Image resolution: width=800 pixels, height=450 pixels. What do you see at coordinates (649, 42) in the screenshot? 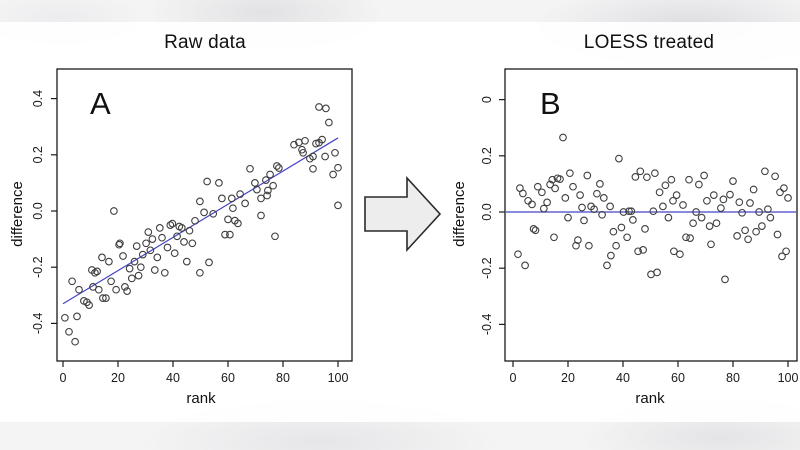
I see `right-panel-title: LOESS treated` at bounding box center [649, 42].